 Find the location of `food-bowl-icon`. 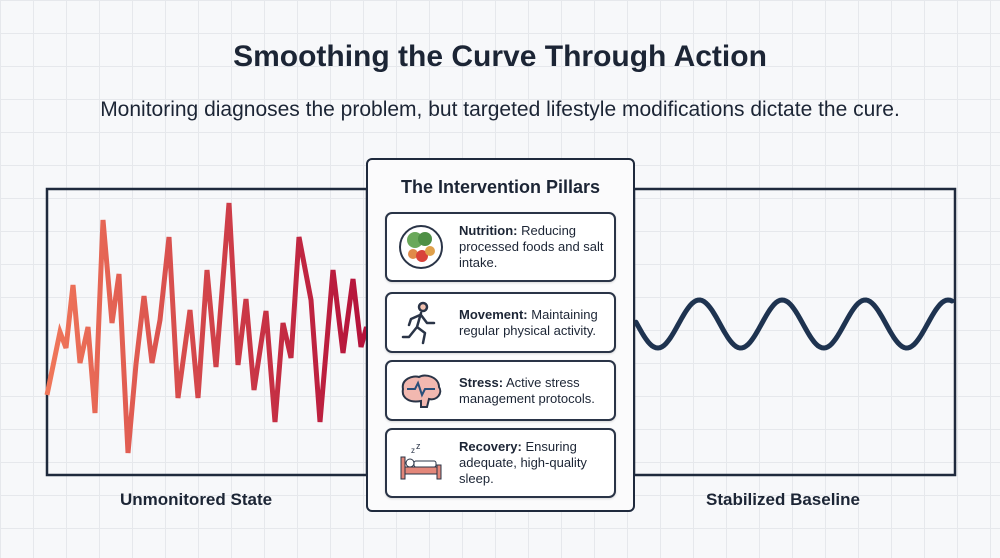

food-bowl-icon is located at coordinates (421, 247).